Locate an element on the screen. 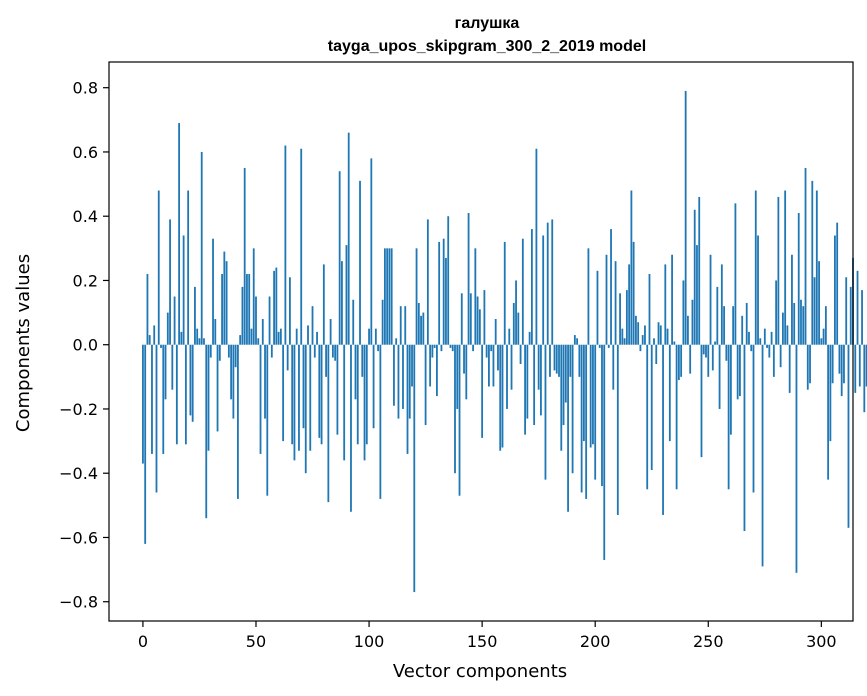 The height and width of the screenshot is (696, 867). x-tick-label: 50 is located at coordinates (256, 641).